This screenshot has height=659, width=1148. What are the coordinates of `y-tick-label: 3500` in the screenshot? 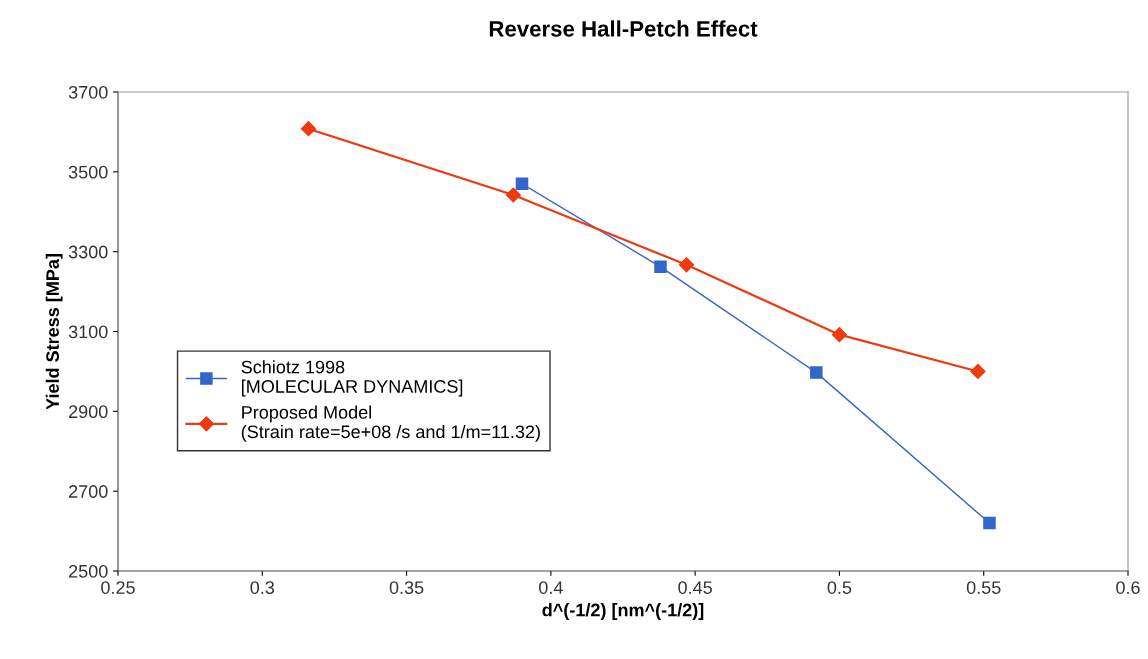 It's located at (88, 172).